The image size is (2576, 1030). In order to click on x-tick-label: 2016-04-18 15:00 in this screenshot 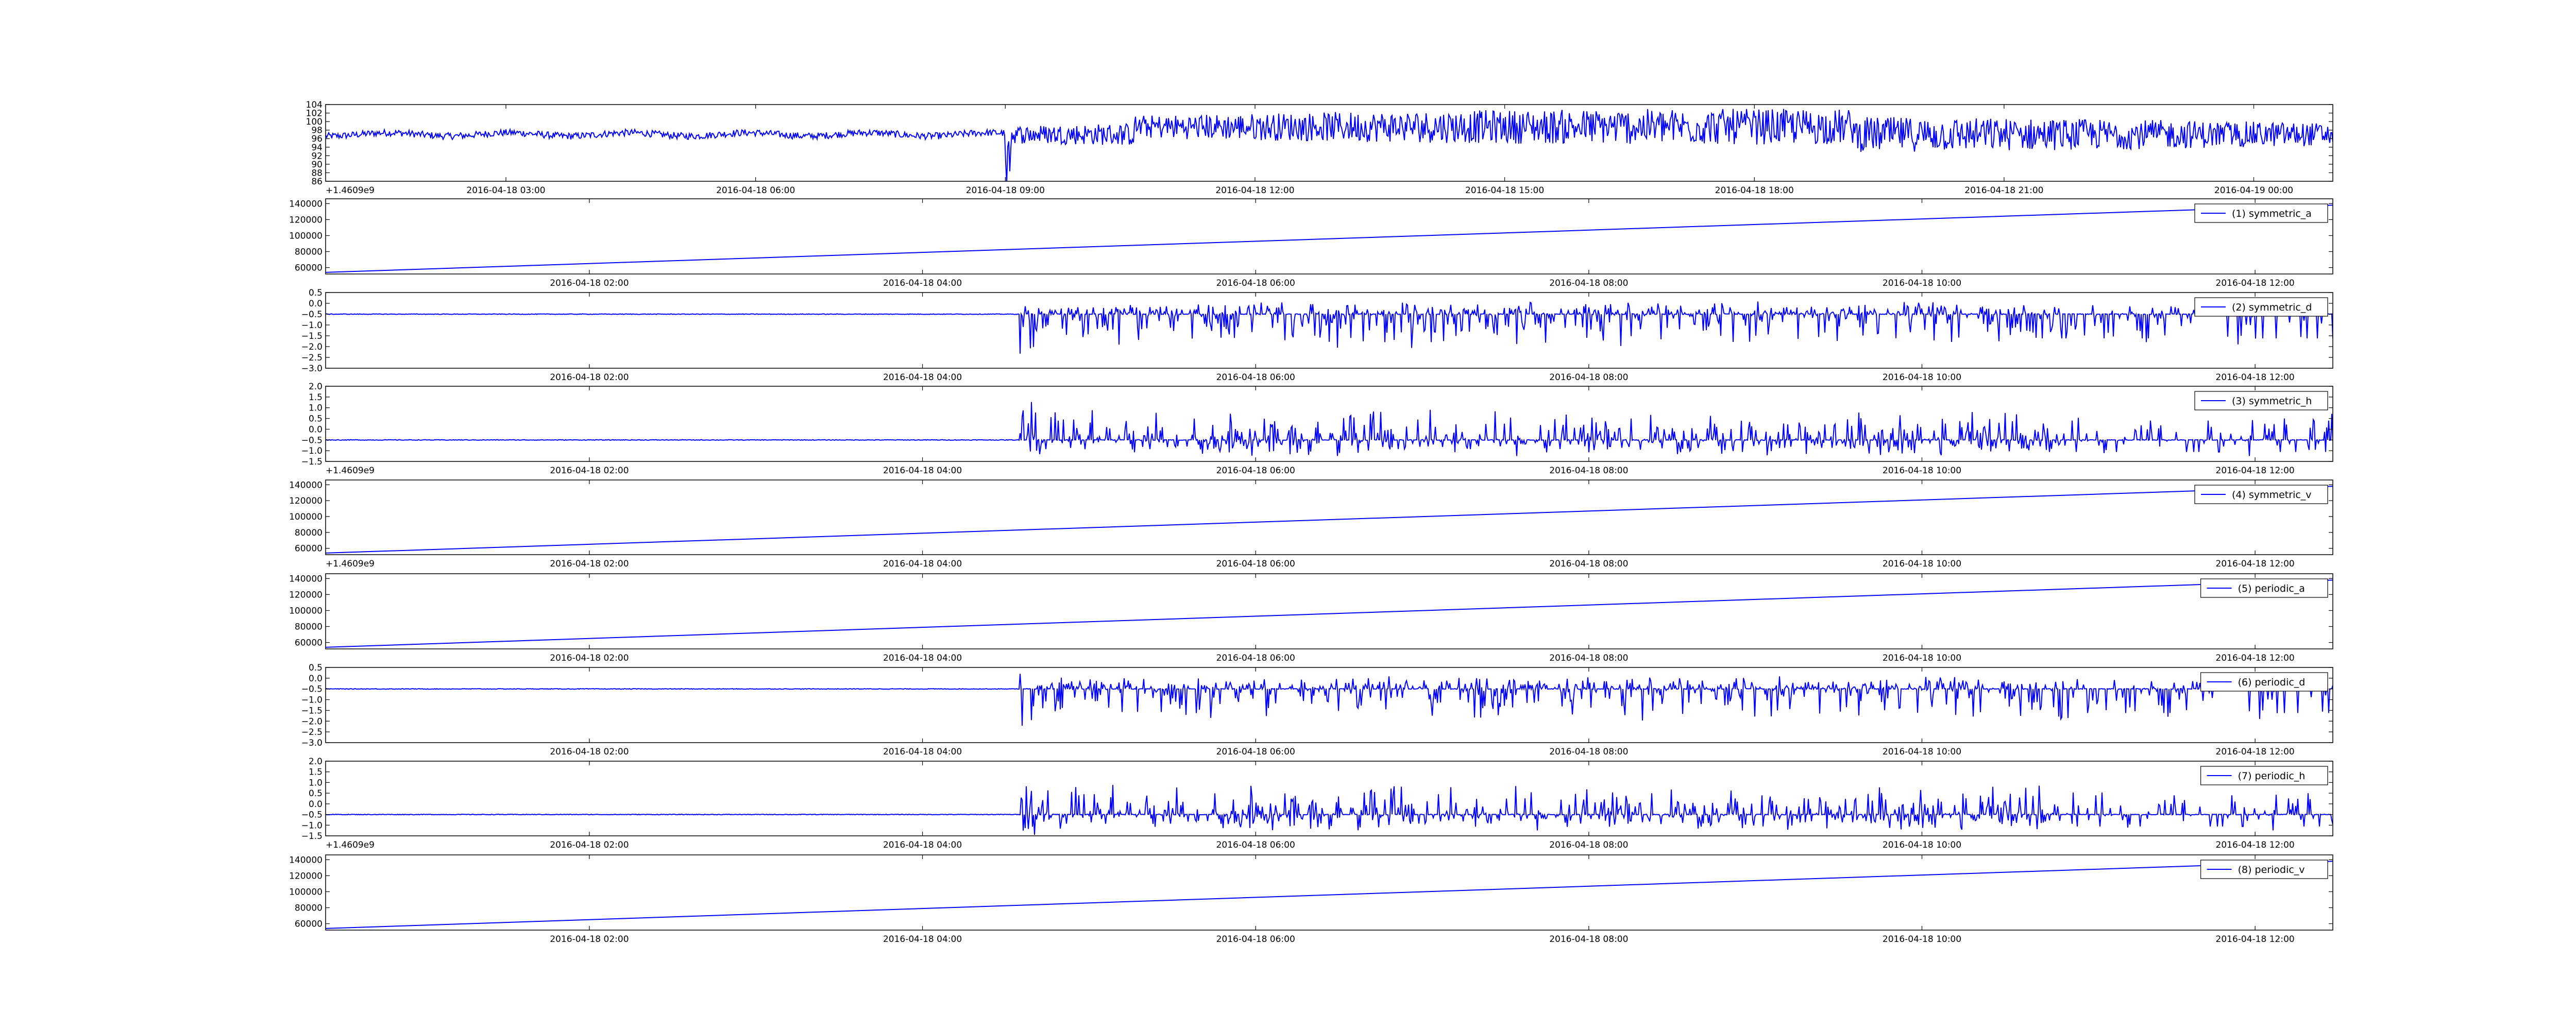, I will do `click(1504, 190)`.